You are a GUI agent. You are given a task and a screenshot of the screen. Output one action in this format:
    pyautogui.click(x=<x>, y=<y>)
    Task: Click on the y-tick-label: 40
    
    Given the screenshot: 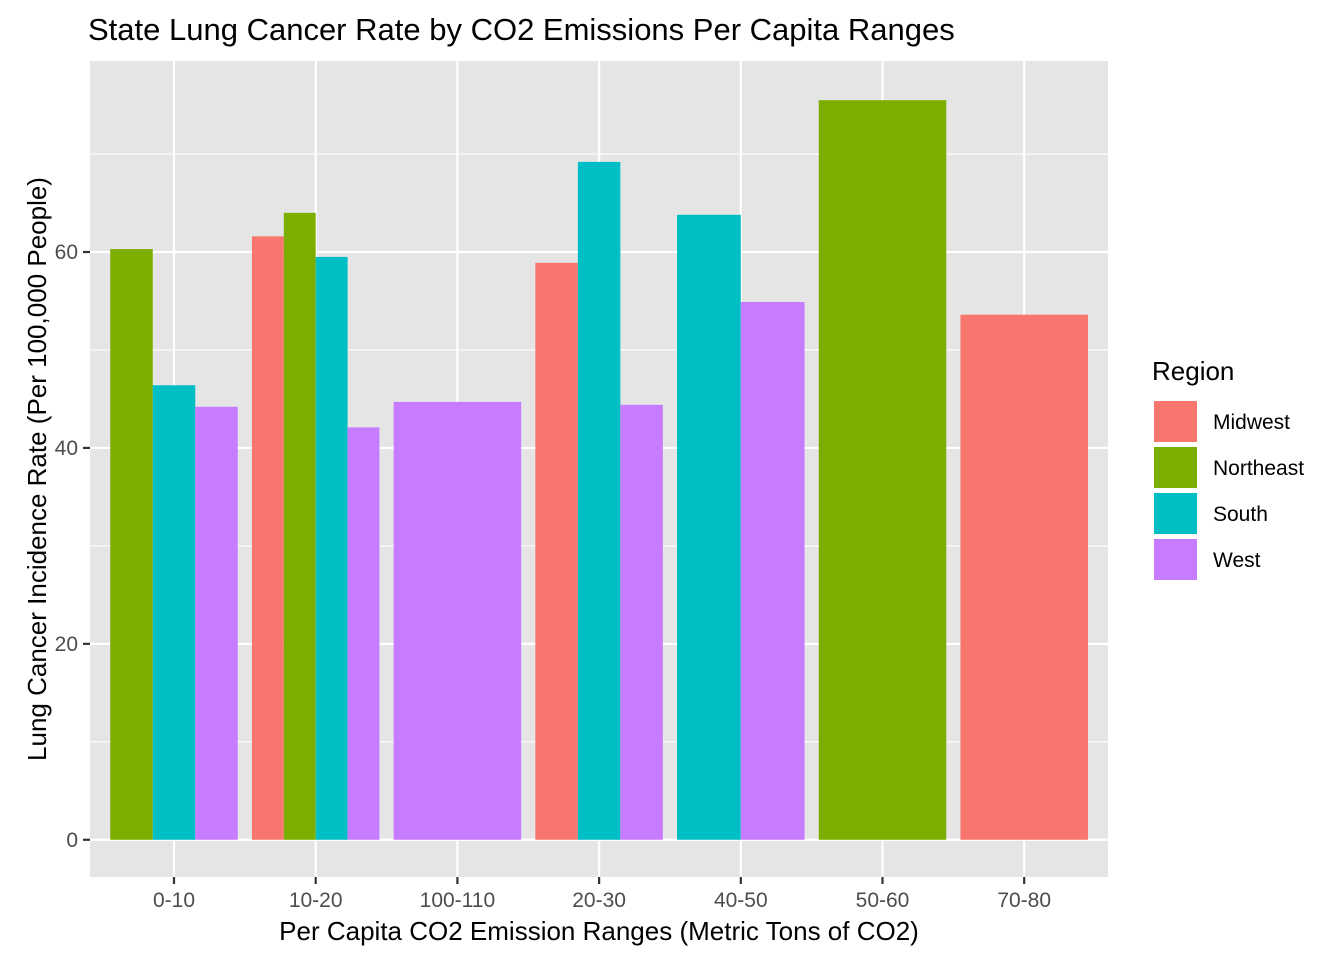 What is the action you would take?
    pyautogui.click(x=66, y=448)
    